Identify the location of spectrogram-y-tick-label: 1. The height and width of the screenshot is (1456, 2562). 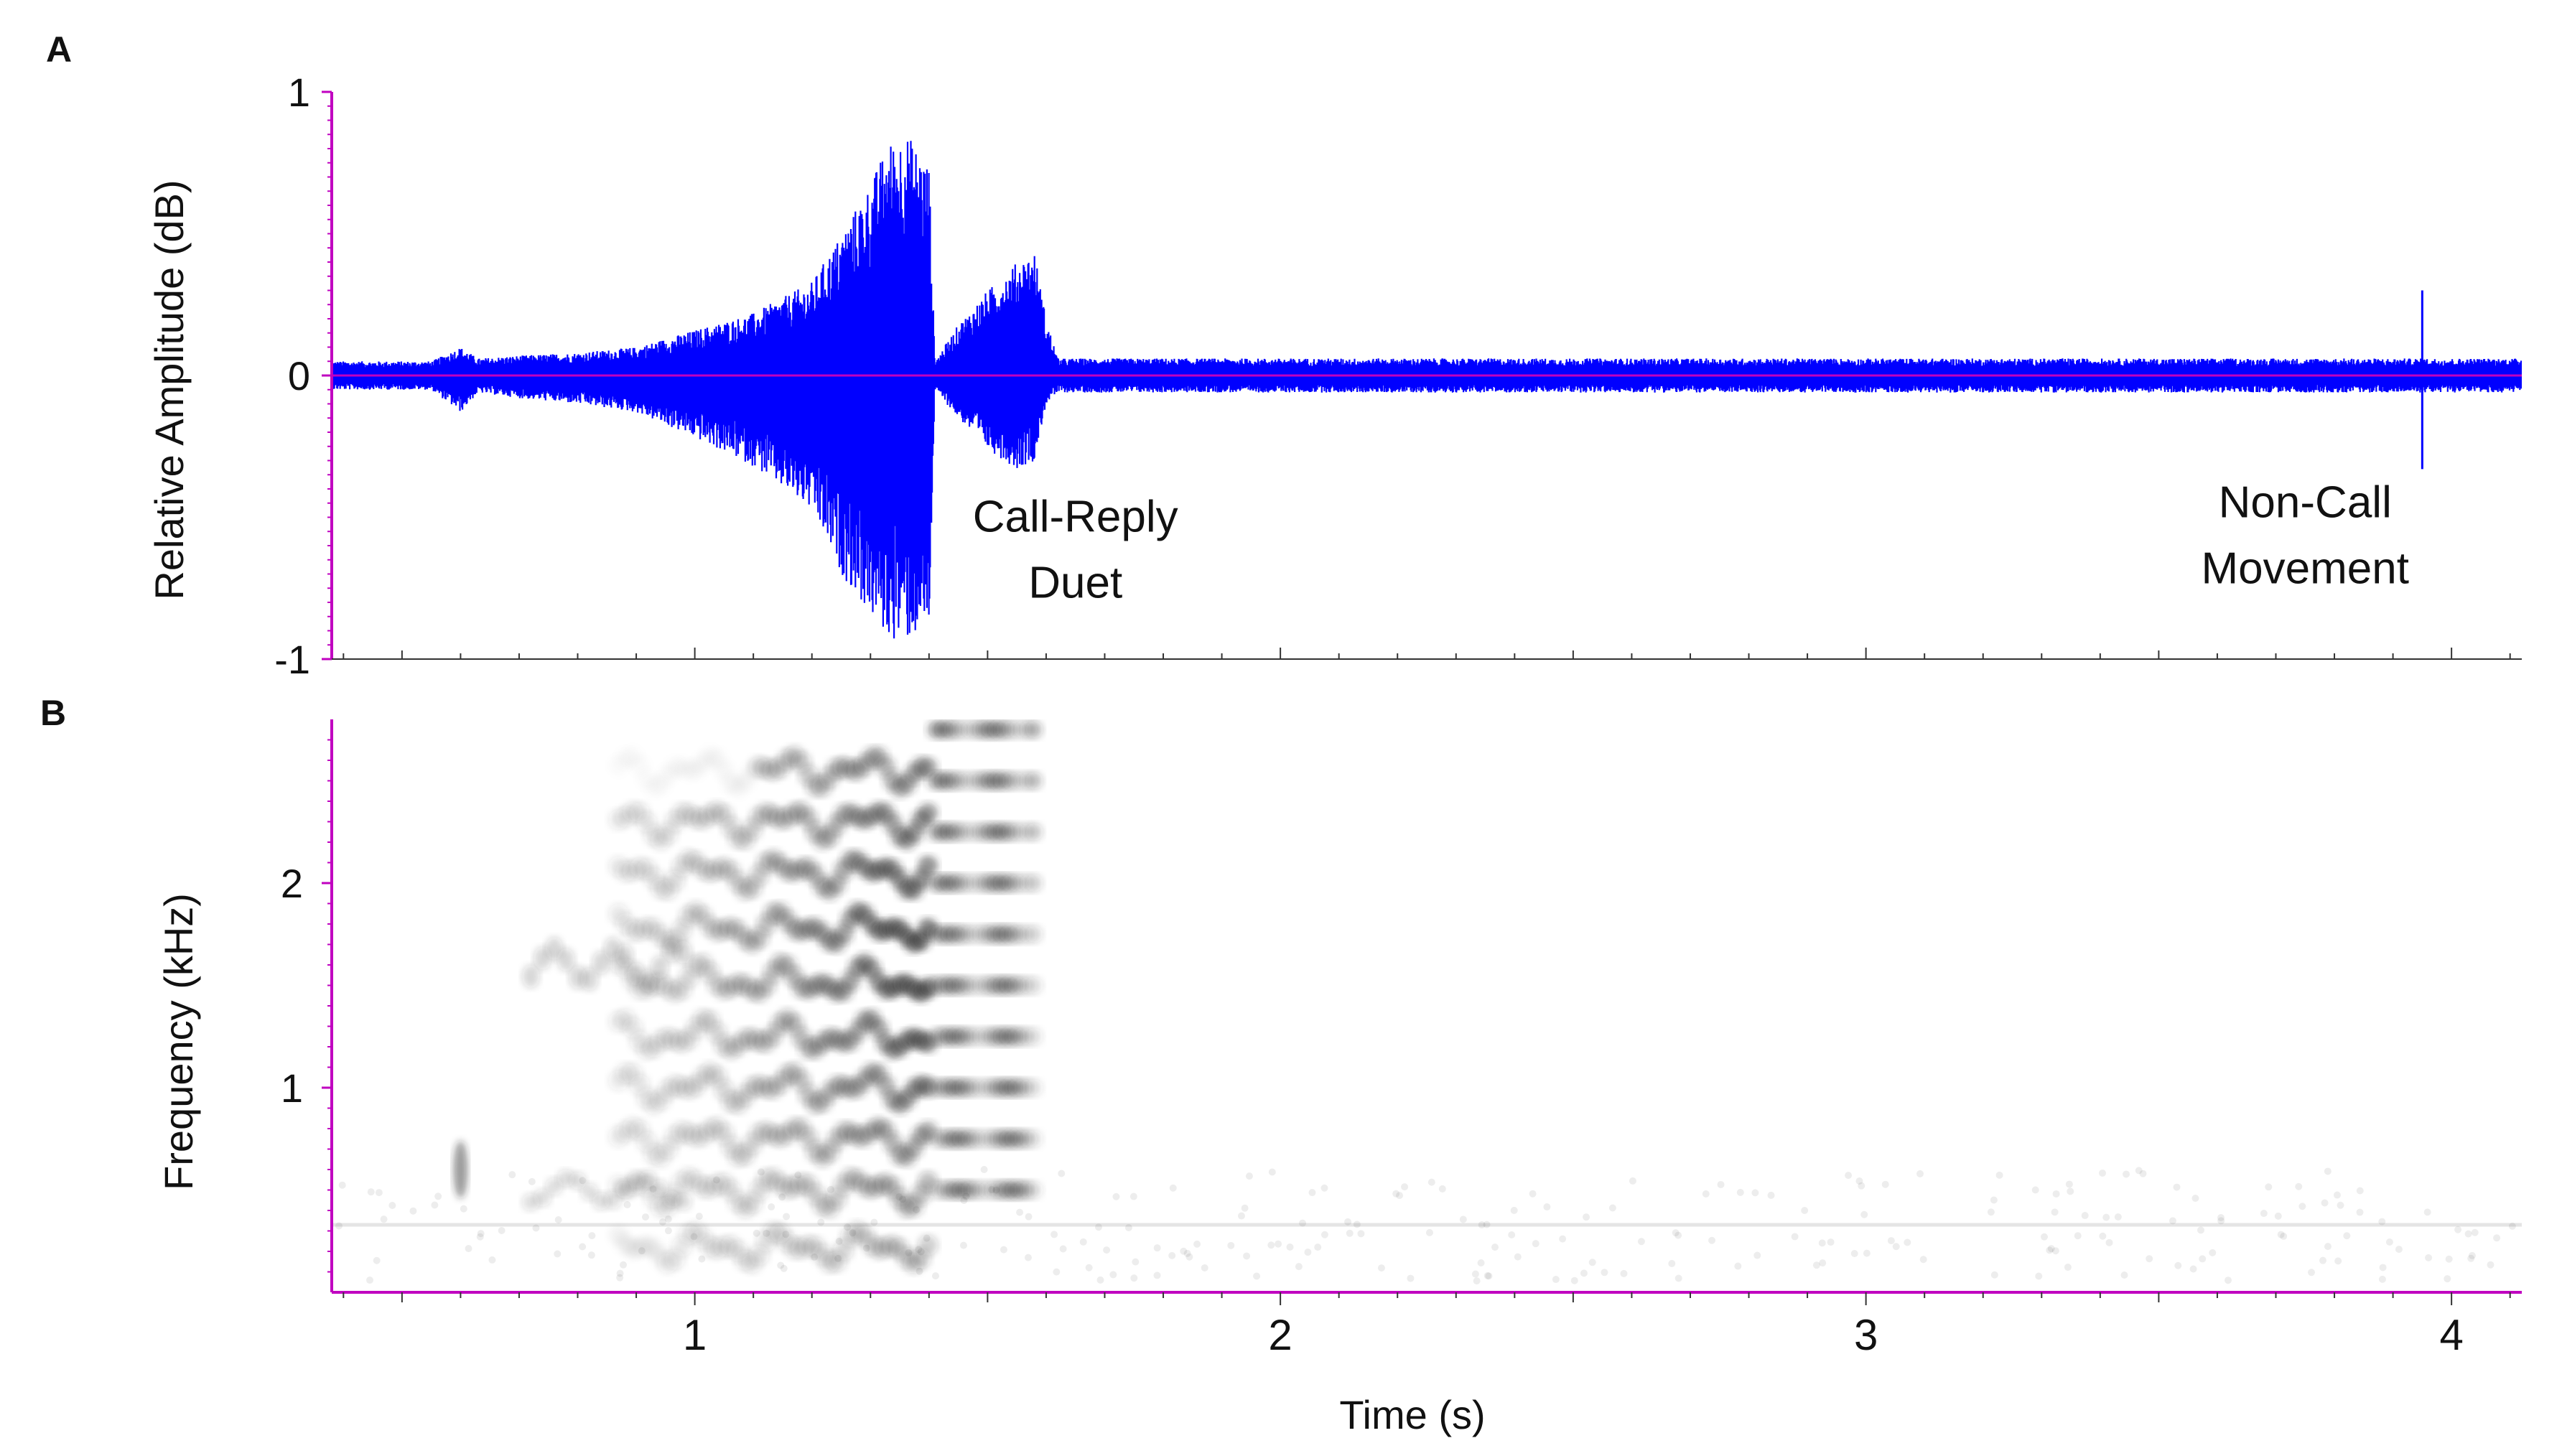
(292, 1088).